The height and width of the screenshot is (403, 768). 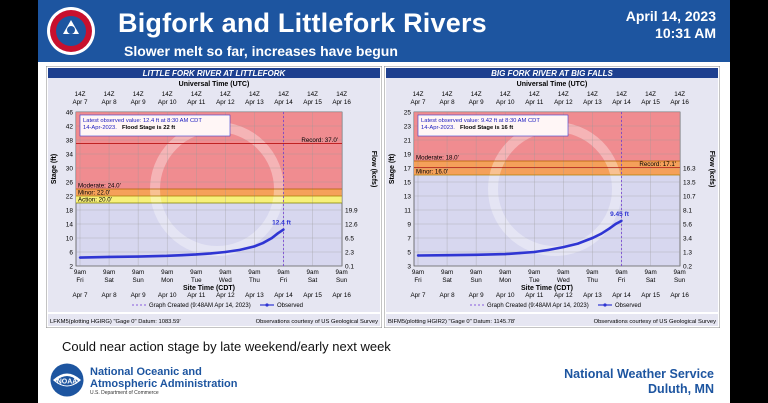 What do you see at coordinates (214, 84) in the screenshot?
I see `top-axis-title: Universal Time (UTC)` at bounding box center [214, 84].